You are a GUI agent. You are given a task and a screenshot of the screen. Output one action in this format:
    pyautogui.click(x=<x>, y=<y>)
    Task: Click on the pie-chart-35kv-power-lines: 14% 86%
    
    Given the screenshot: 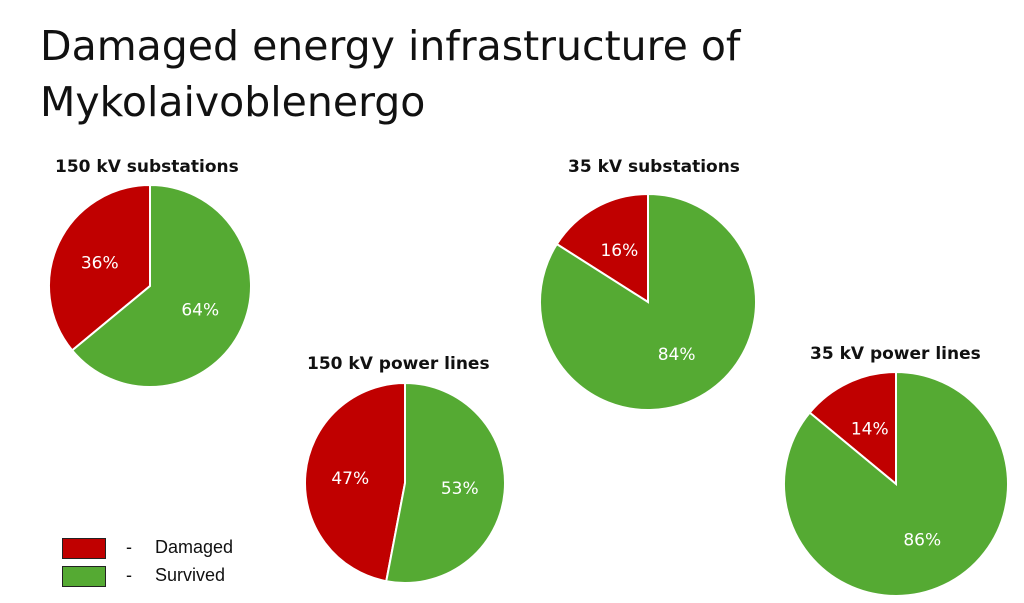 What is the action you would take?
    pyautogui.click(x=896, y=483)
    